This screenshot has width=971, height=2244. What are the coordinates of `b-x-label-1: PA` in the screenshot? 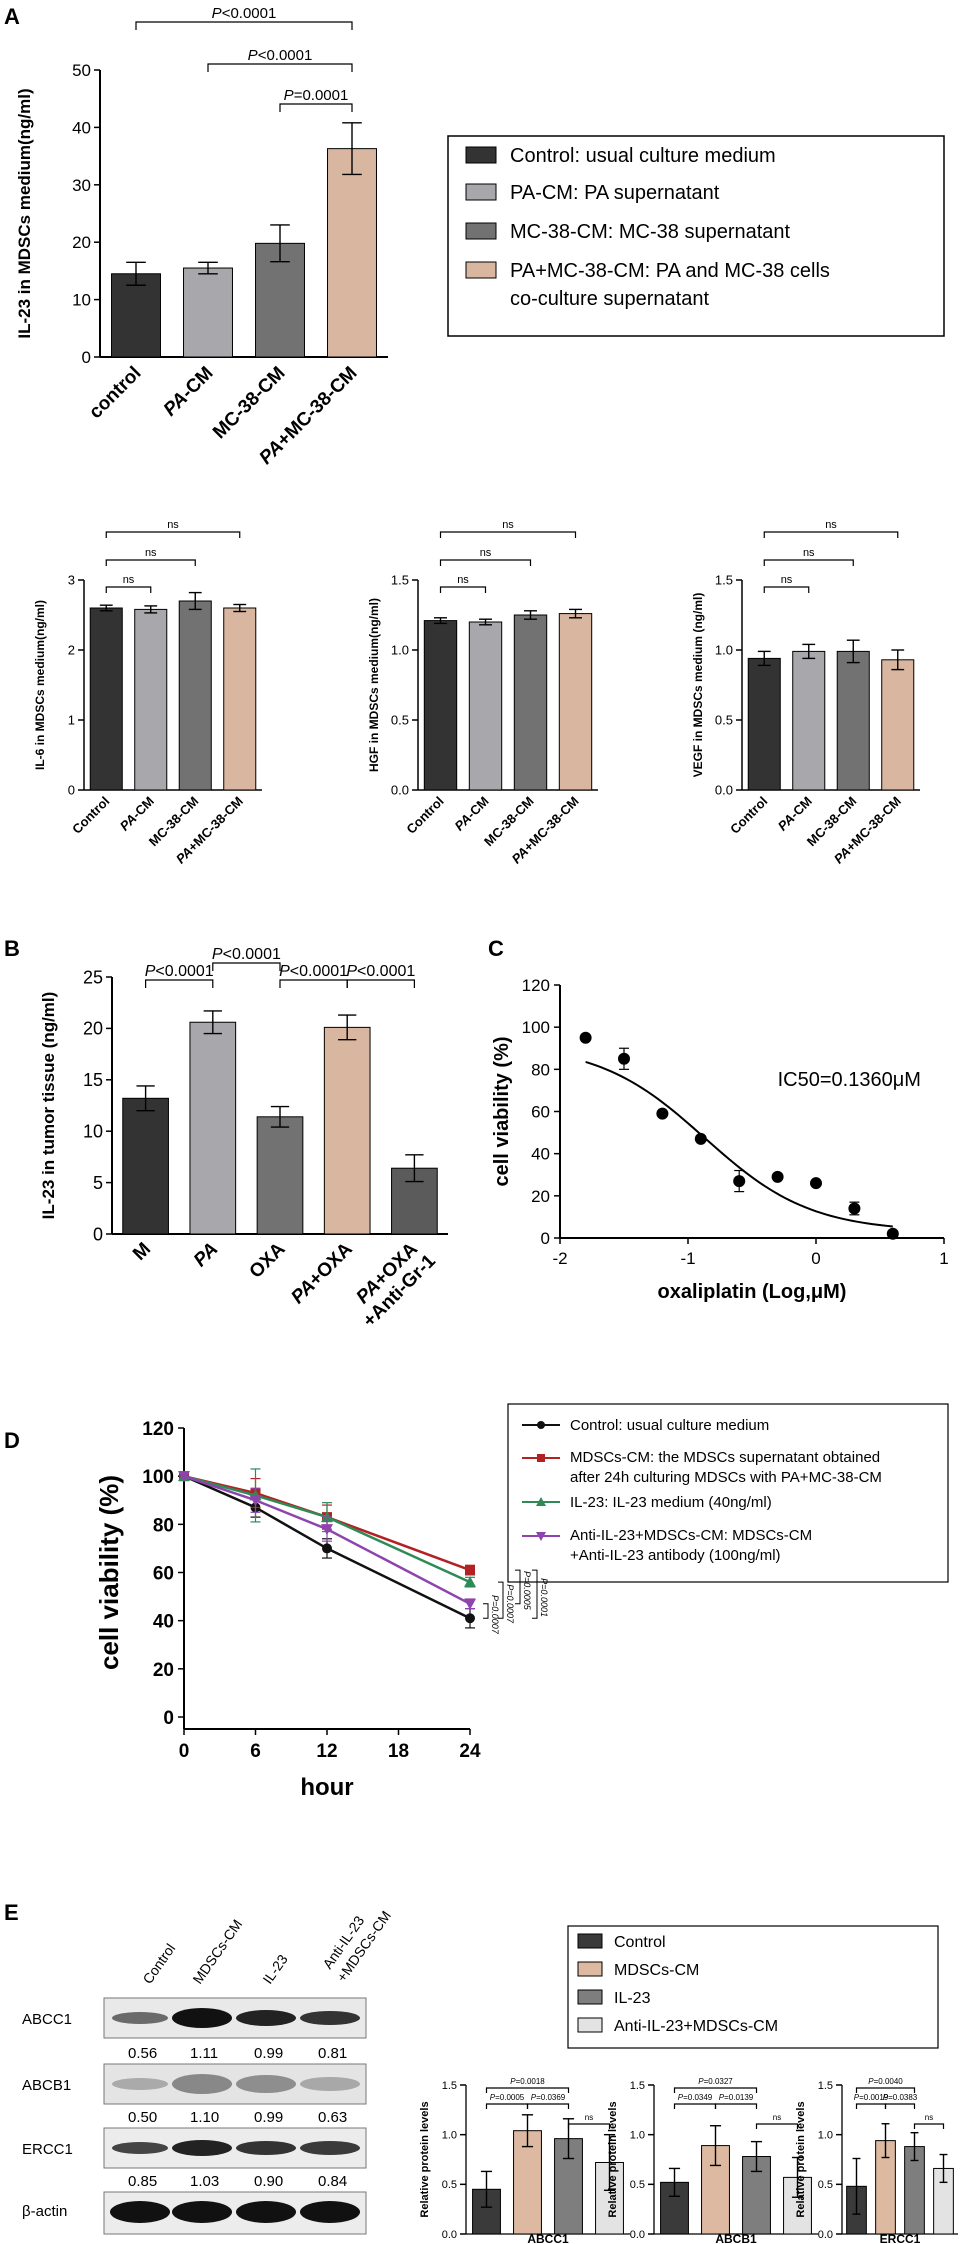 It's located at (206, 1255).